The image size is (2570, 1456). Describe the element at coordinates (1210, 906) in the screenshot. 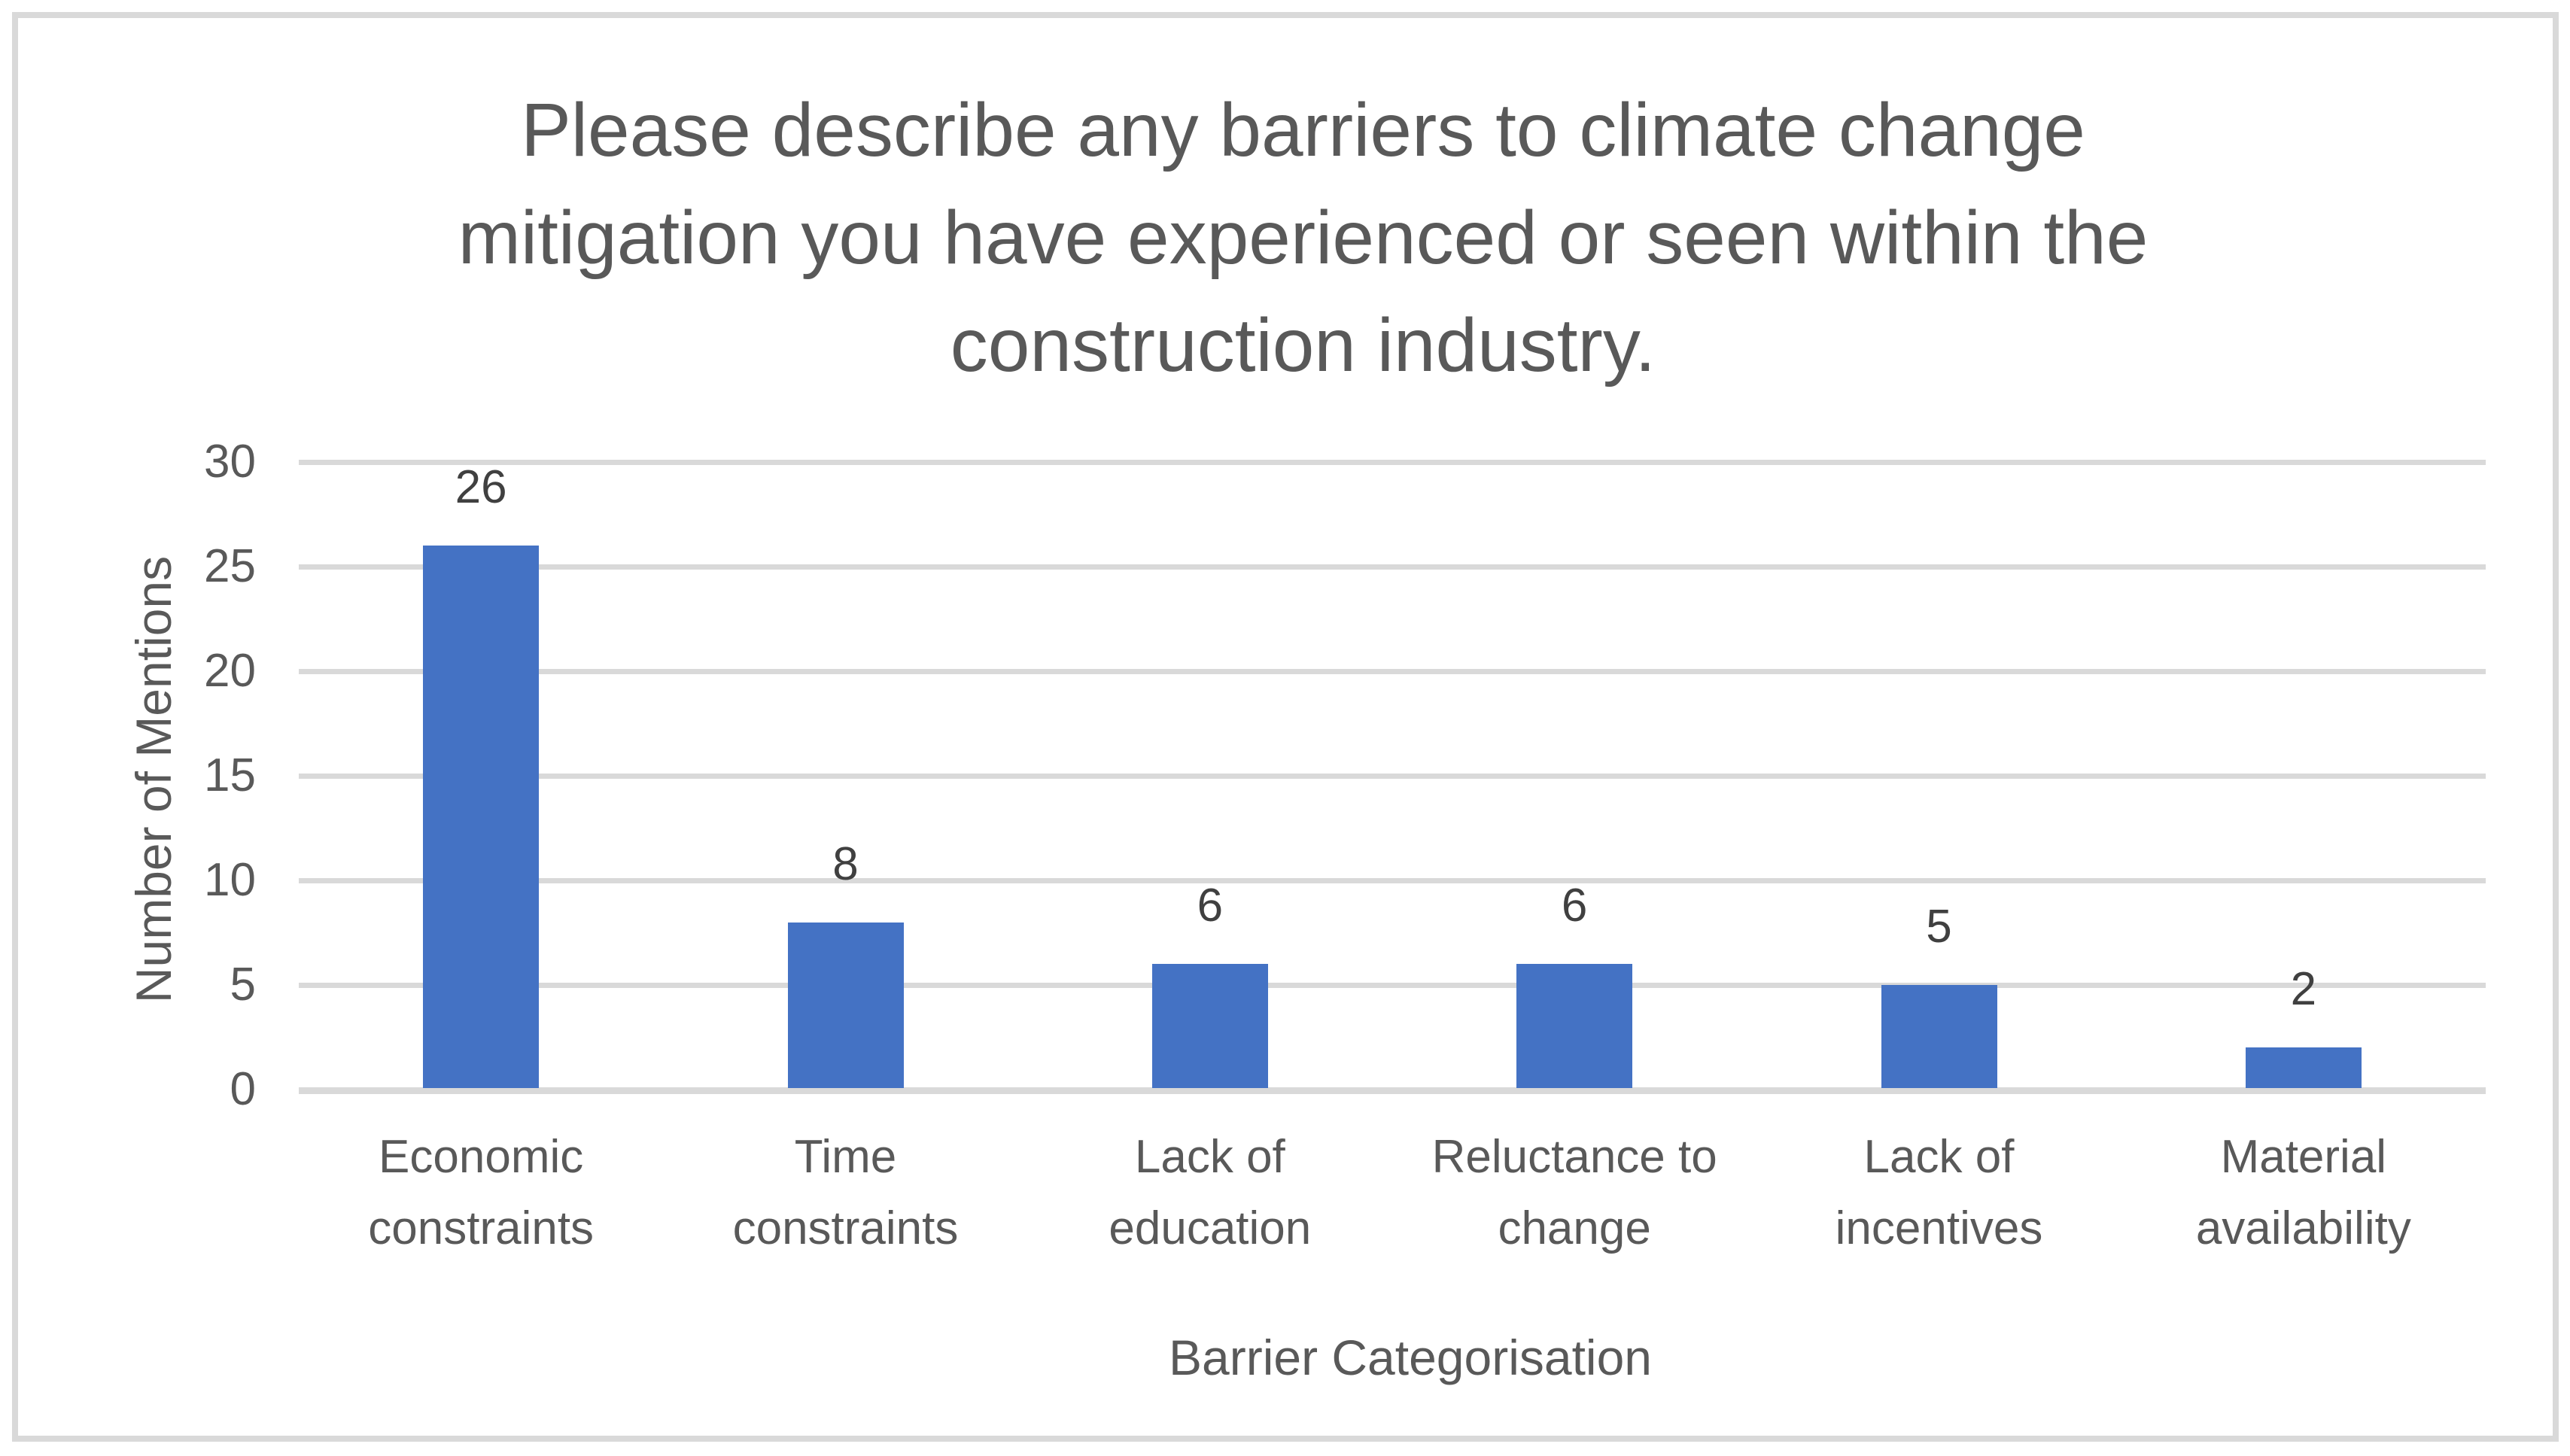

I see `data-label-lack-of-education: 6` at that location.